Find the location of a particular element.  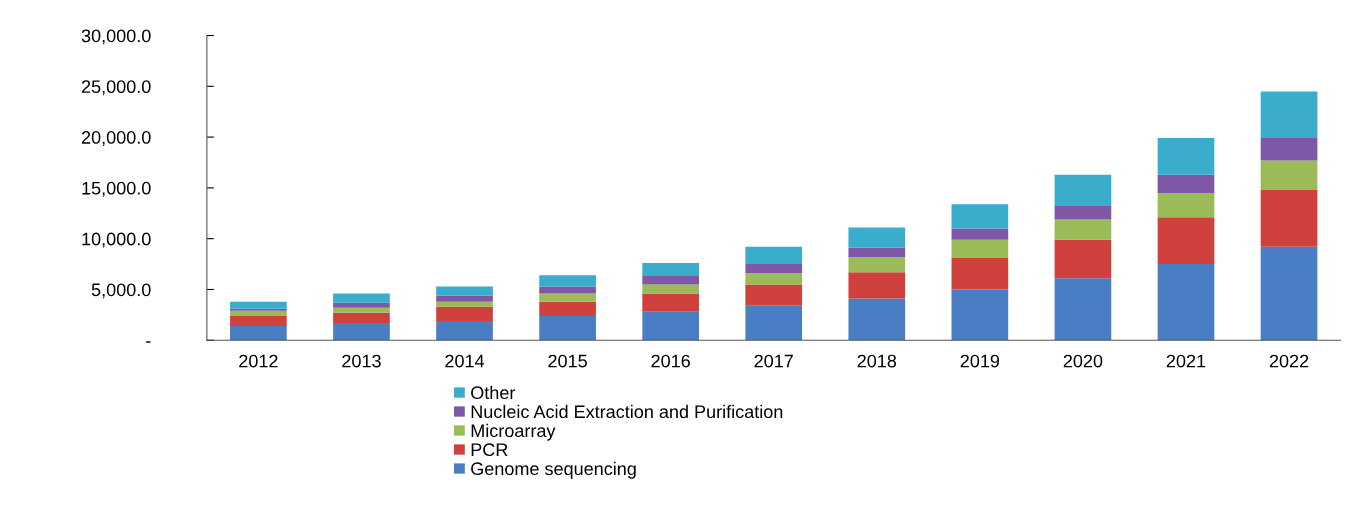

x-tick-label: 2013 is located at coordinates (361, 361).